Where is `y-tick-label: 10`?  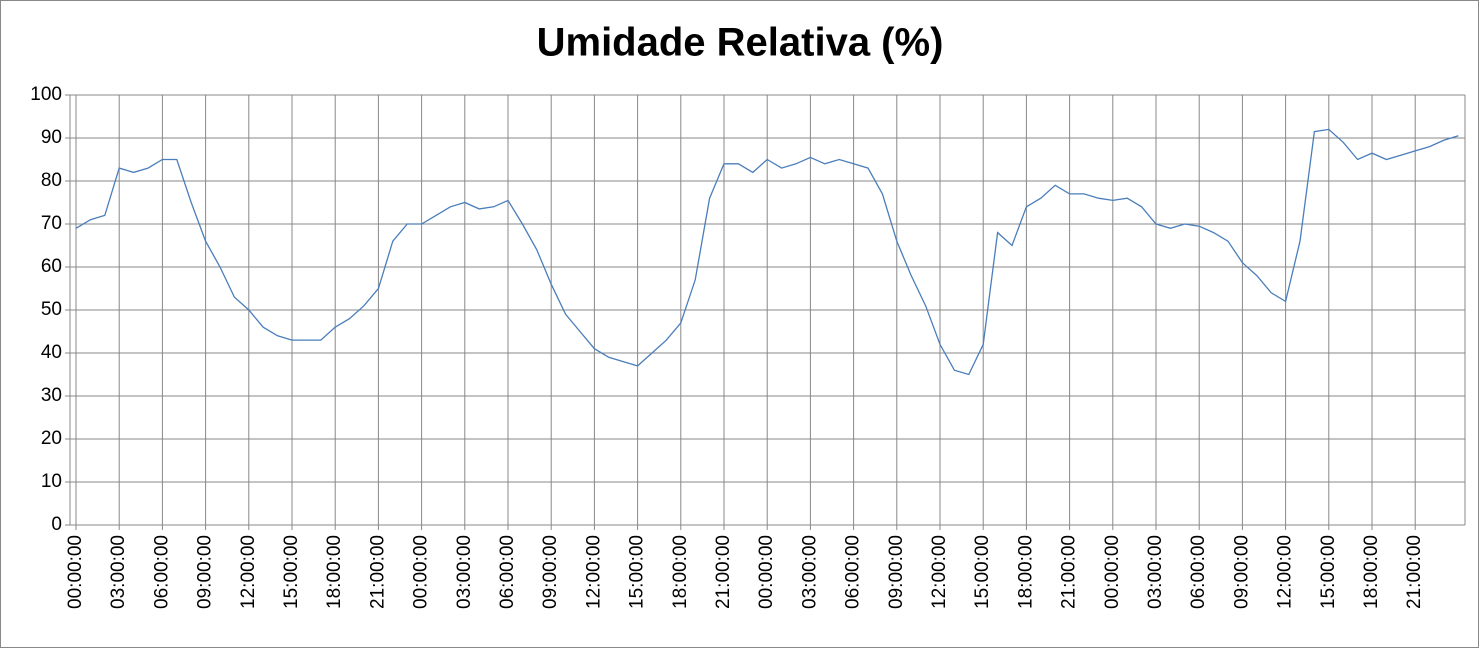
y-tick-label: 10 is located at coordinates (51, 481).